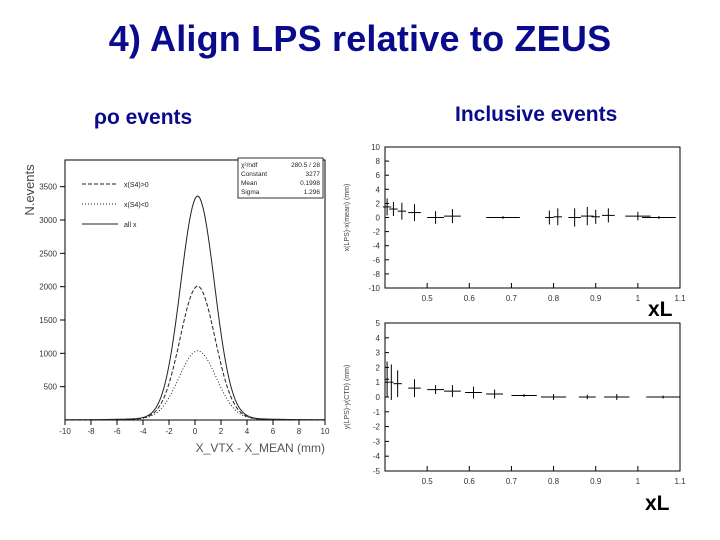  I want to click on top-plot-y-tick-label: -4, so click(377, 246).